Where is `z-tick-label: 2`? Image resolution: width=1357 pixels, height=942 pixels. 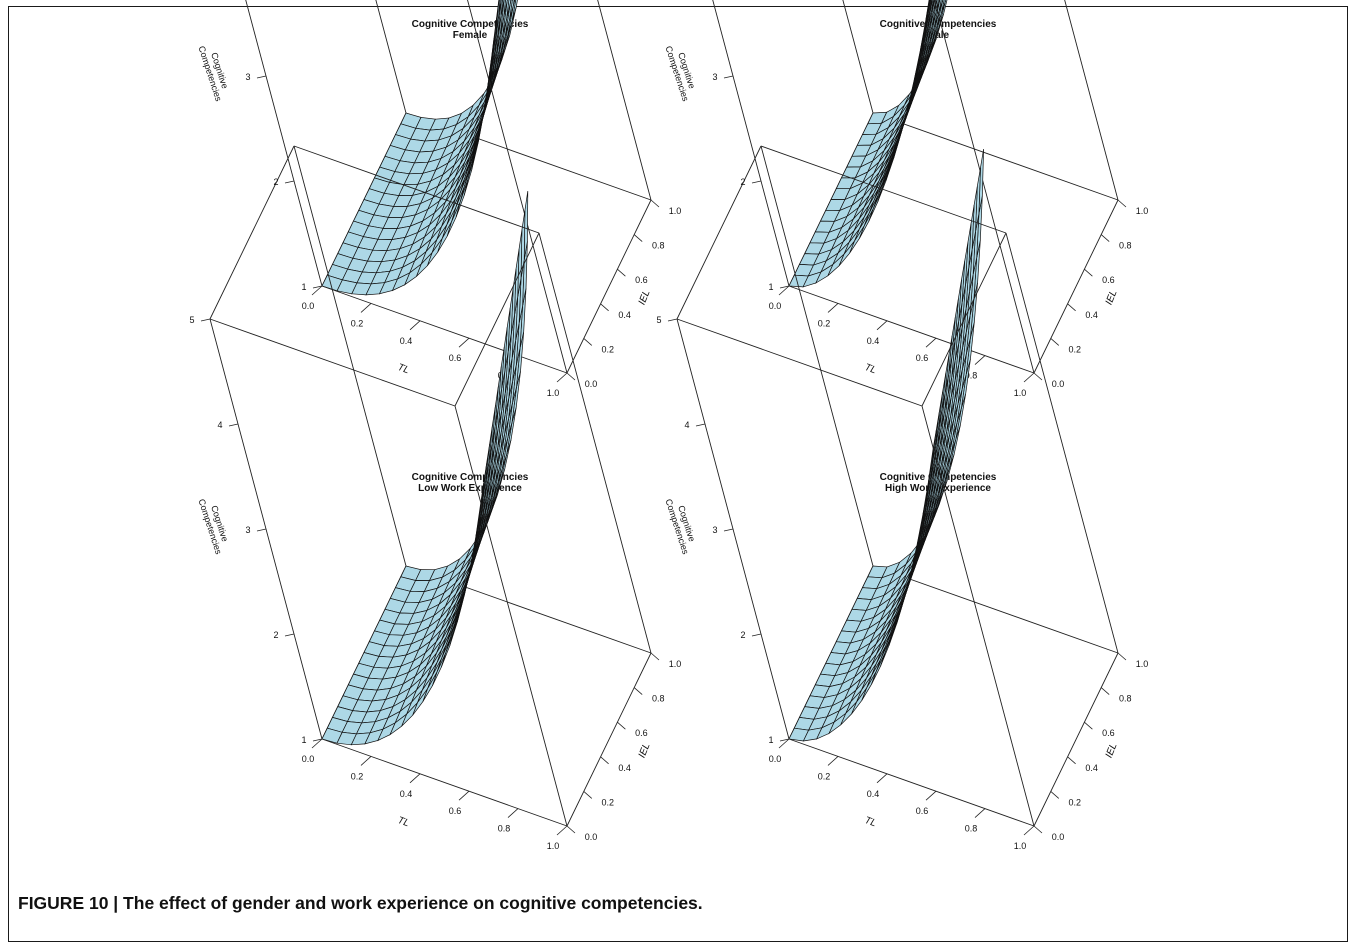 z-tick-label: 2 is located at coordinates (742, 635).